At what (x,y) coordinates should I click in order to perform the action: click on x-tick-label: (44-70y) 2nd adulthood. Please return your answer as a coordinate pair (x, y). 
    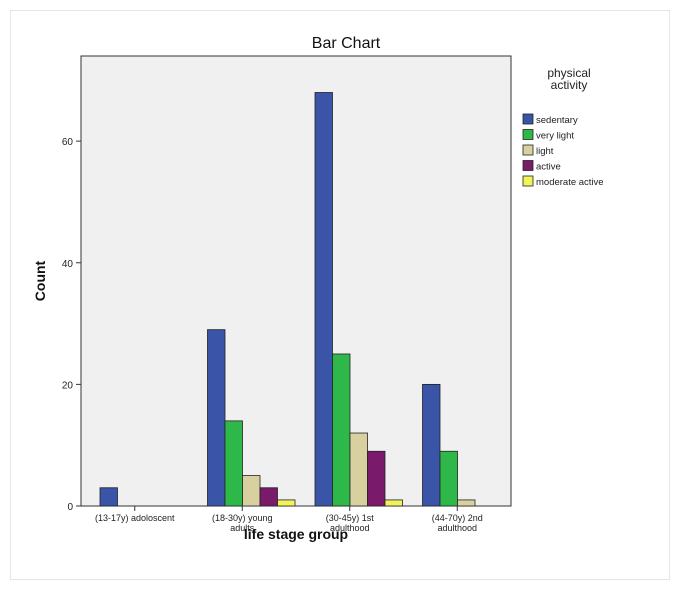
    Looking at the image, I should click on (457, 523).